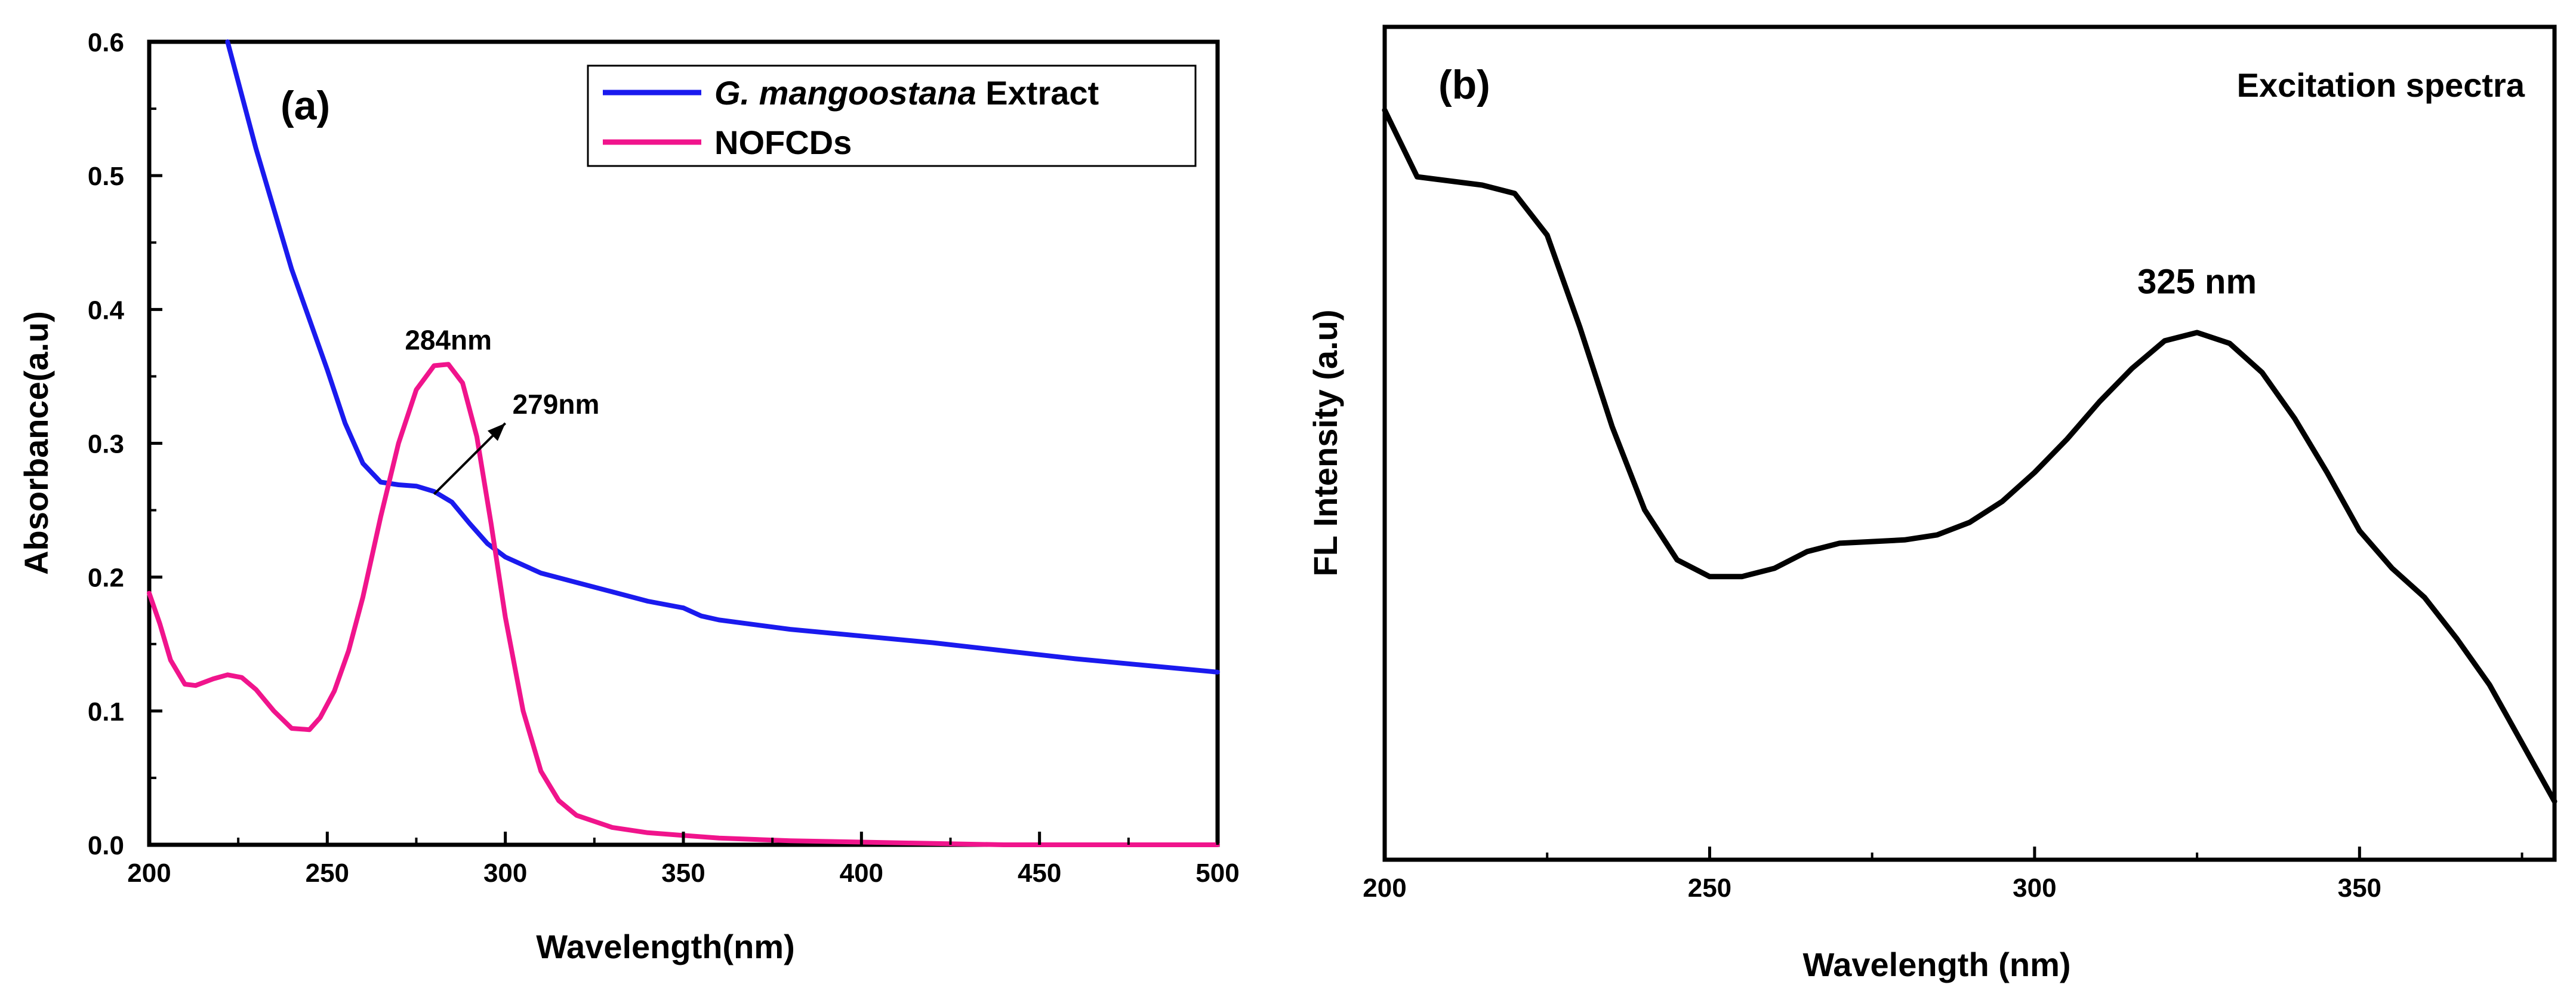 The width and height of the screenshot is (2576, 1003). Describe the element at coordinates (2381, 85) in the screenshot. I see `chart-b-title: Excitation spectra` at that location.